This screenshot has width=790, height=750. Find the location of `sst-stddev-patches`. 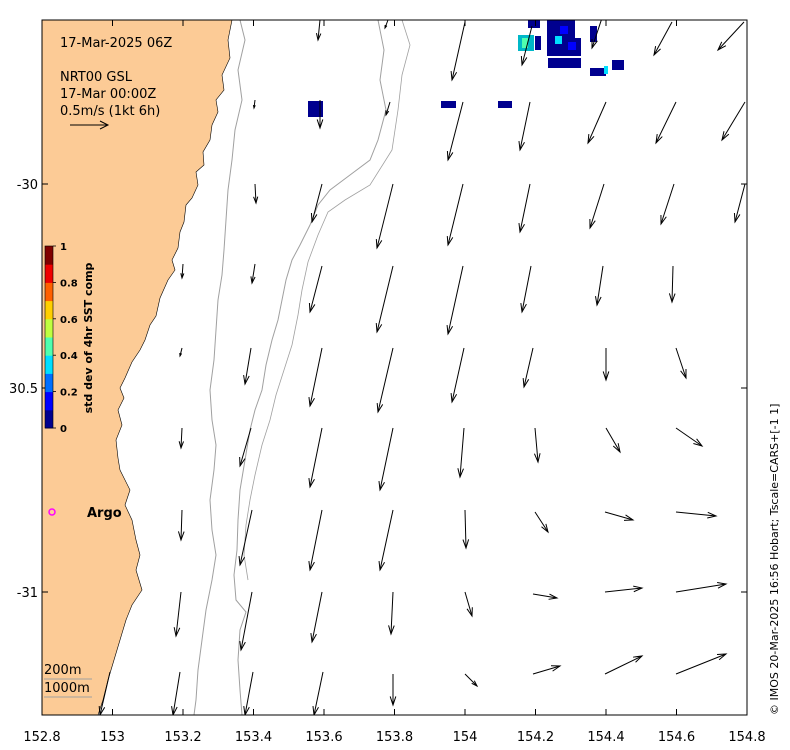

sst-stddev-patches is located at coordinates (466, 68).